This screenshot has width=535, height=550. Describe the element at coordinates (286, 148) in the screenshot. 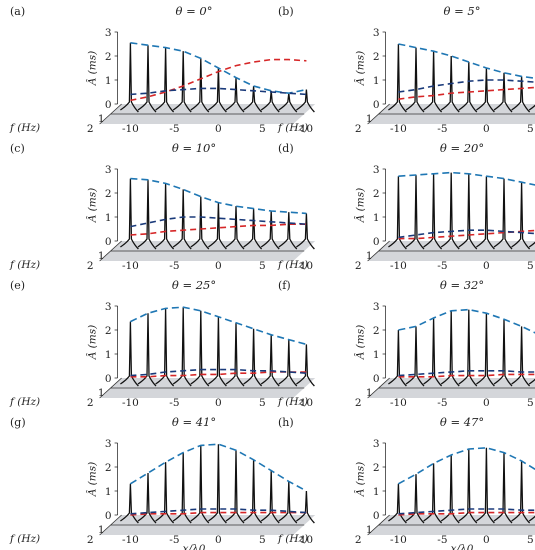

I see `panel-label: (d)` at that location.